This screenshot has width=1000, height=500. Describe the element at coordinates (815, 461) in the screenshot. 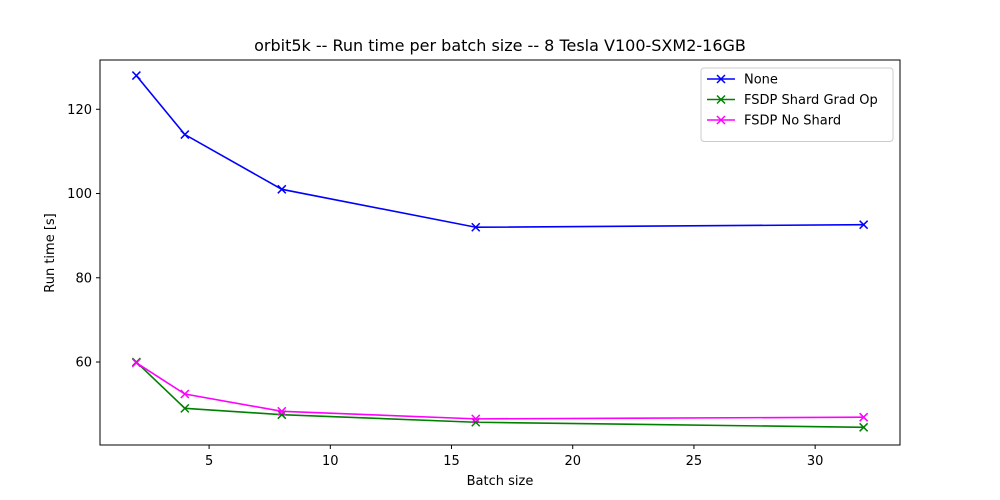

I see `x-tick-label-5: 30` at that location.